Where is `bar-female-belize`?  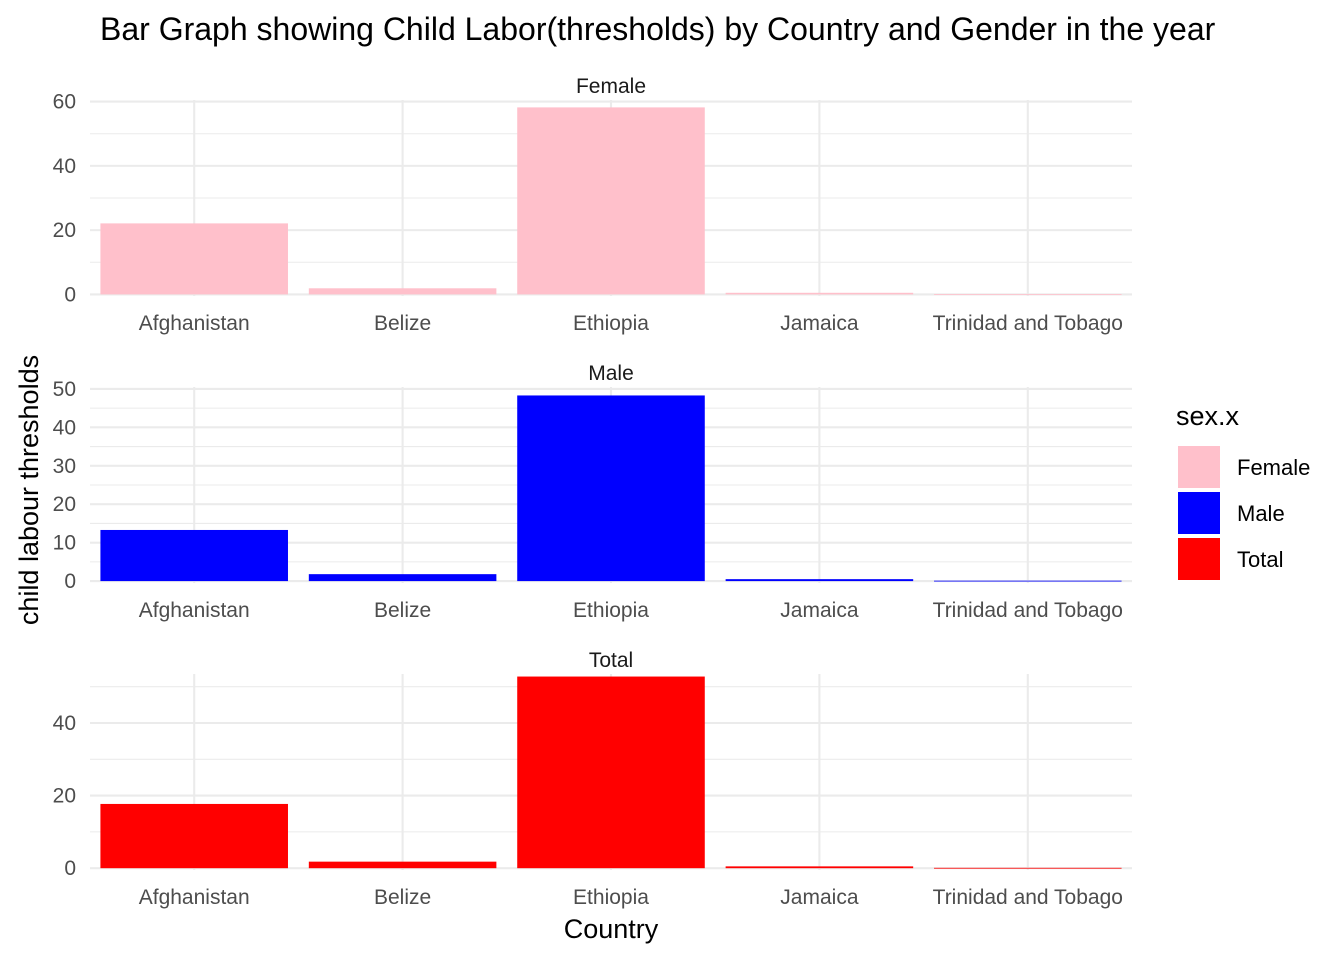 bar-female-belize is located at coordinates (402, 291).